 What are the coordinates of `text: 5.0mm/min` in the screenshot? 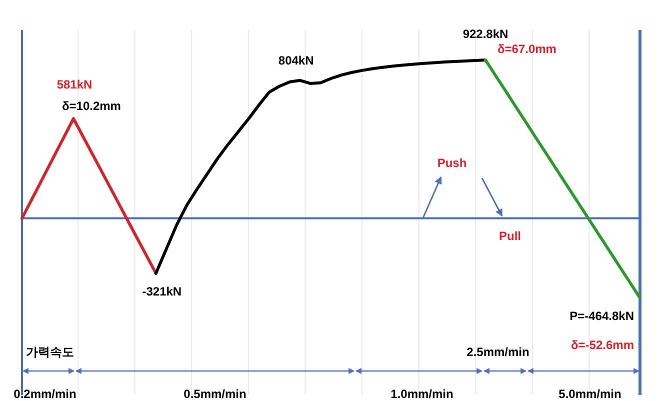 It's located at (590, 394).